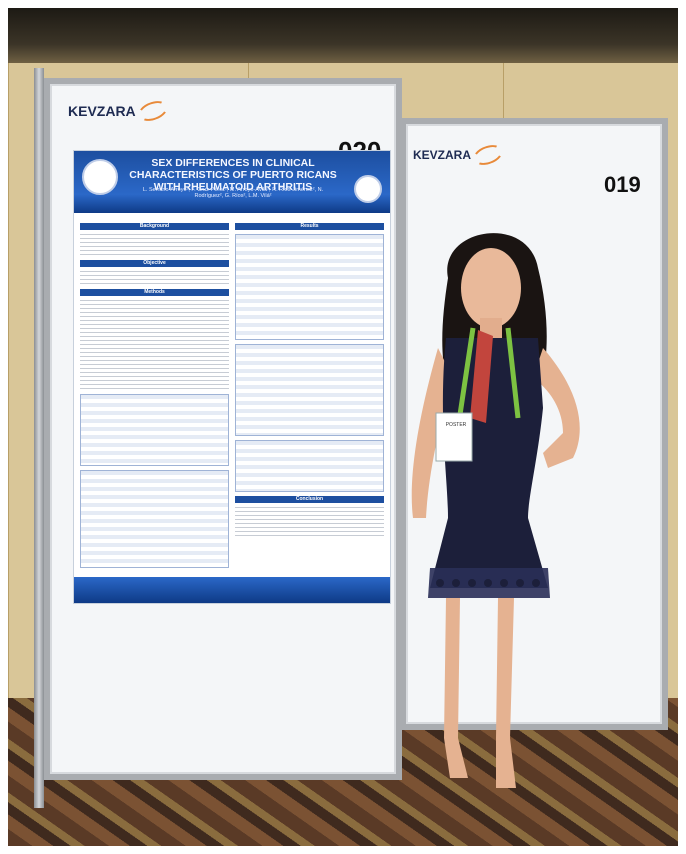 The width and height of the screenshot is (686, 854). Describe the element at coordinates (154, 226) in the screenshot. I see `section-heading: Background` at that location.